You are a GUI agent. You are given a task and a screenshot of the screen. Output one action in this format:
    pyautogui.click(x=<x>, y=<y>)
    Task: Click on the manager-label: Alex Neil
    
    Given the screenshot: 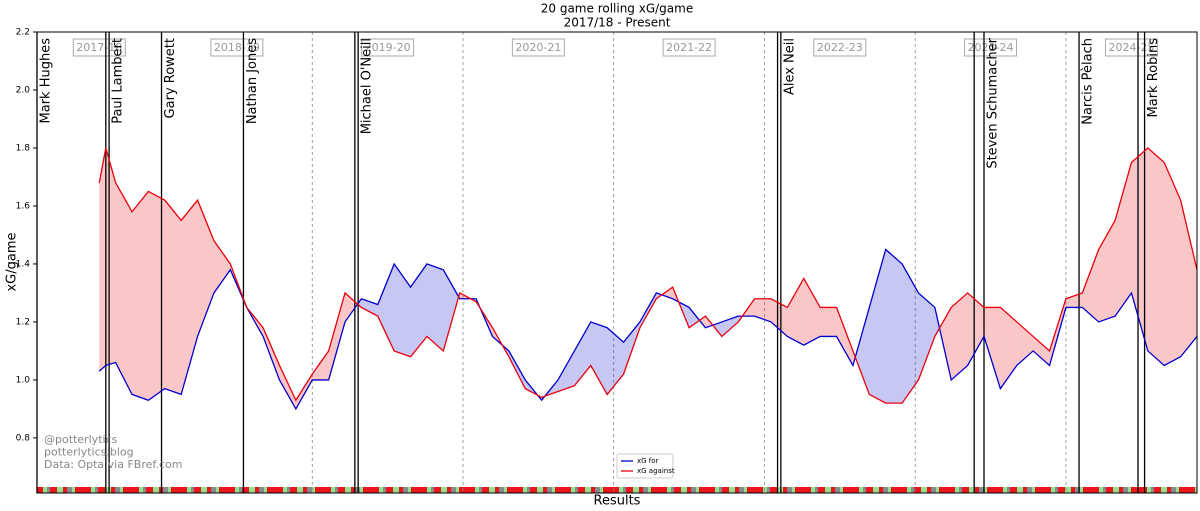 What is the action you would take?
    pyautogui.click(x=789, y=66)
    